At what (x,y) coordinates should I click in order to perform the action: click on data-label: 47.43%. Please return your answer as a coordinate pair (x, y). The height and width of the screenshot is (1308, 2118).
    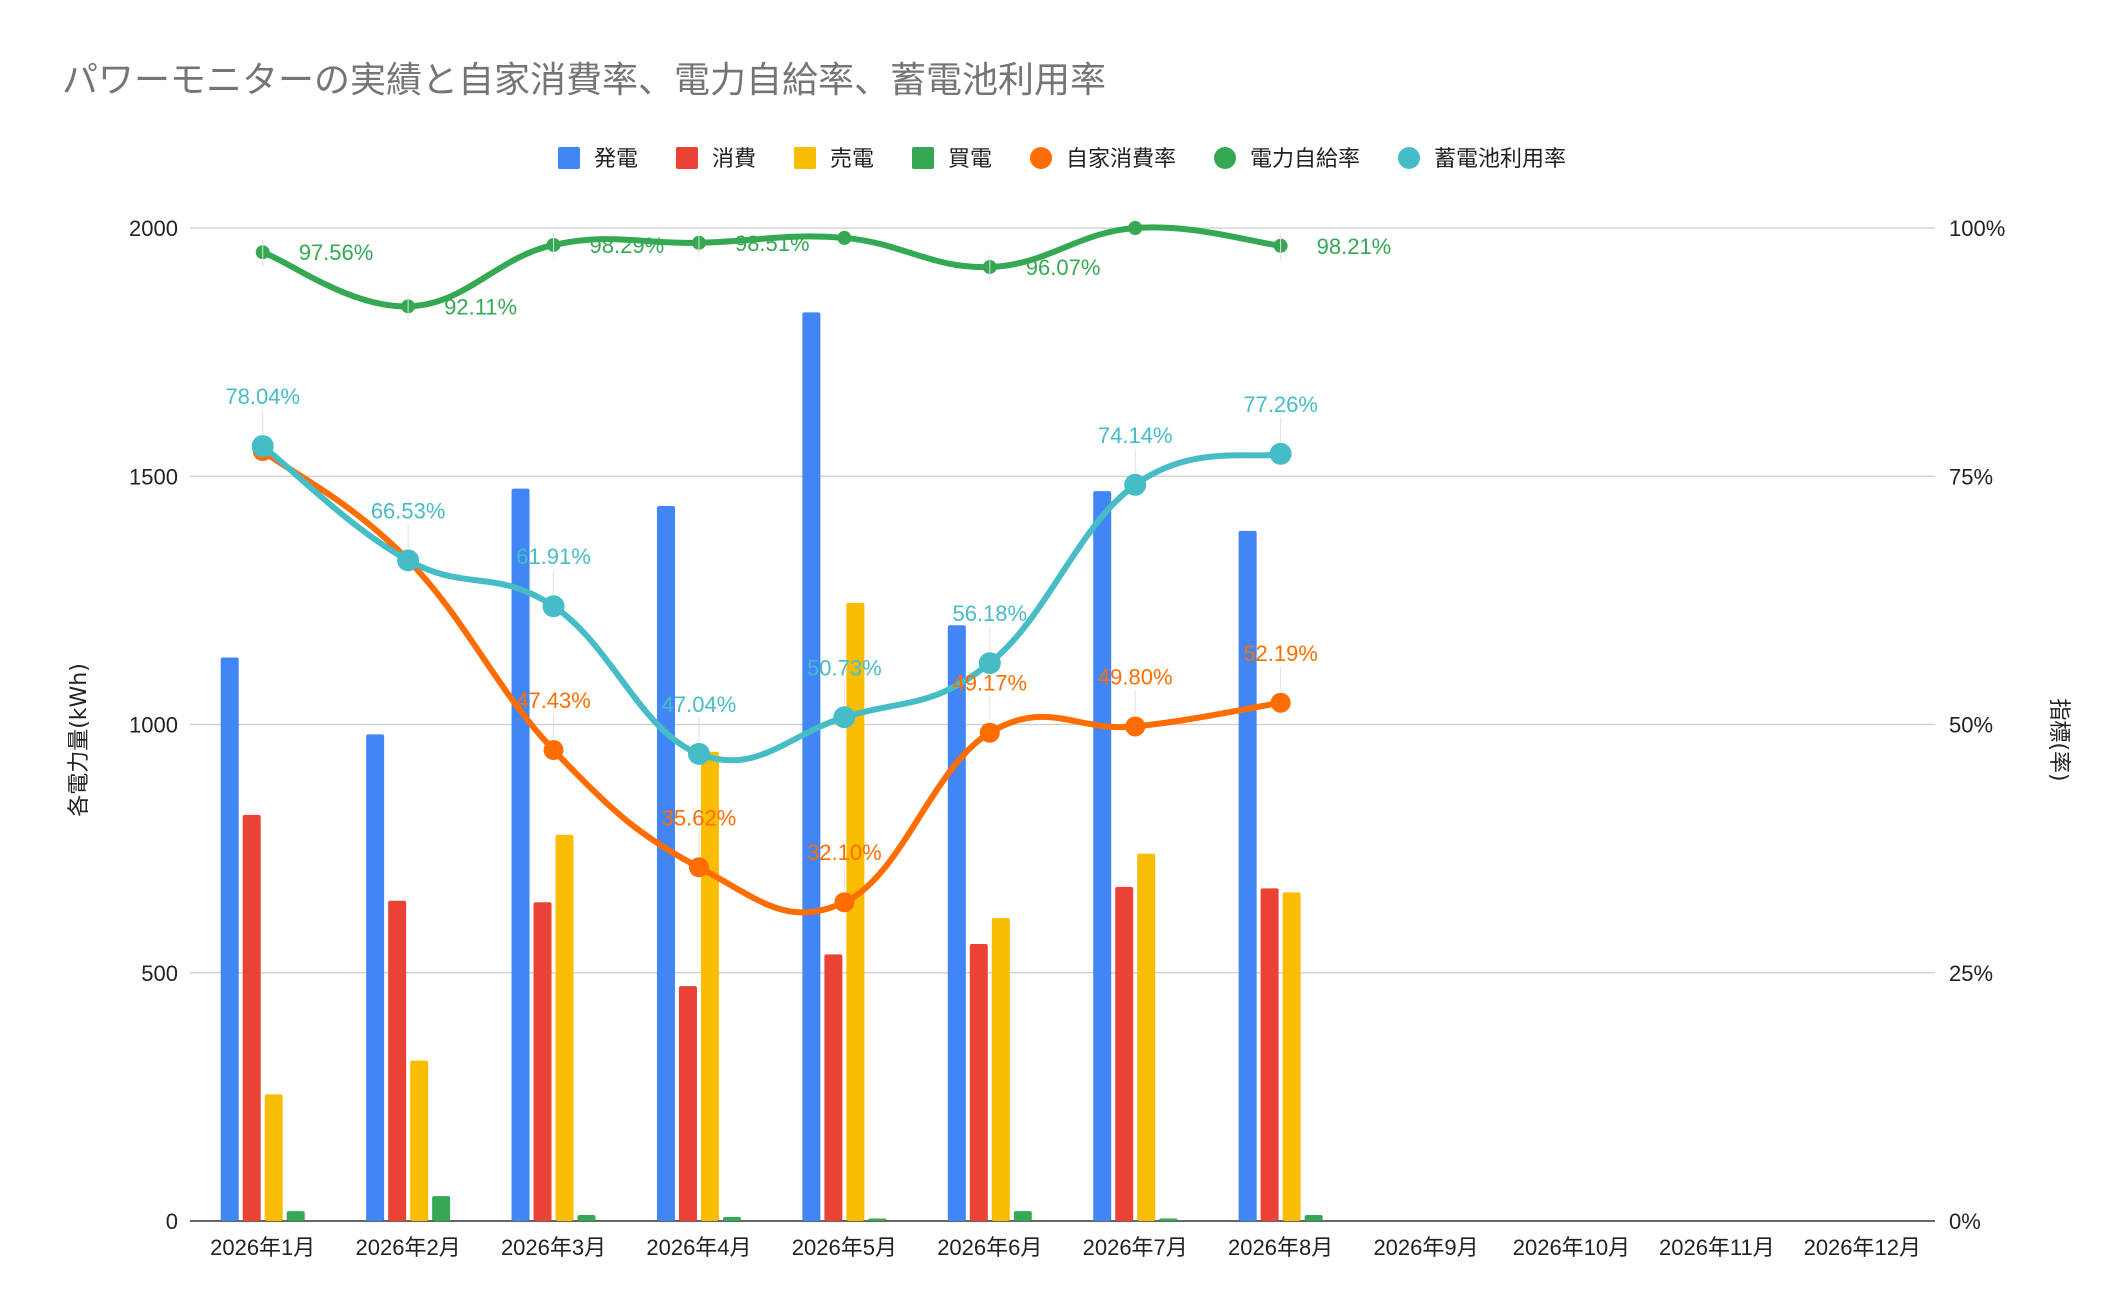
    Looking at the image, I should click on (553, 700).